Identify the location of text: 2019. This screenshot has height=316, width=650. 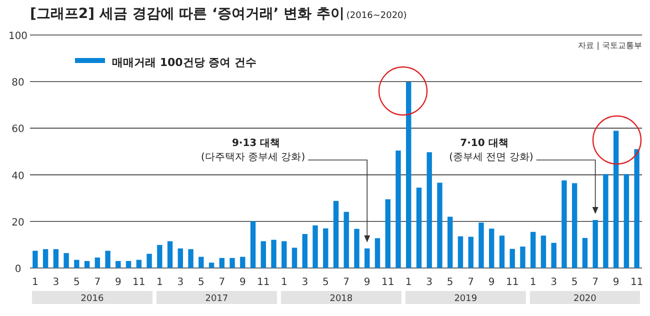
(466, 299).